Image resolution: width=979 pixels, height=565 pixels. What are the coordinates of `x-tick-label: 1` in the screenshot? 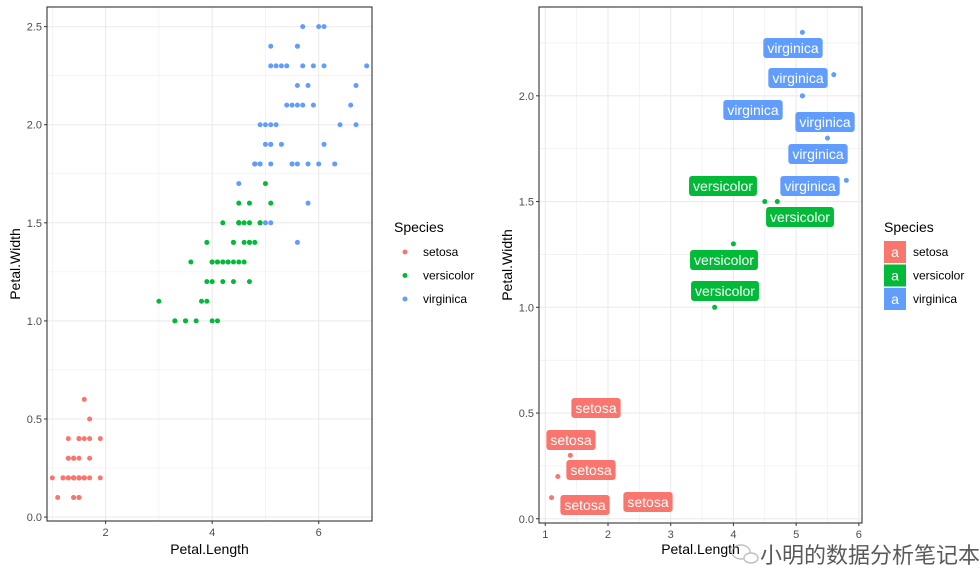 It's located at (545, 535).